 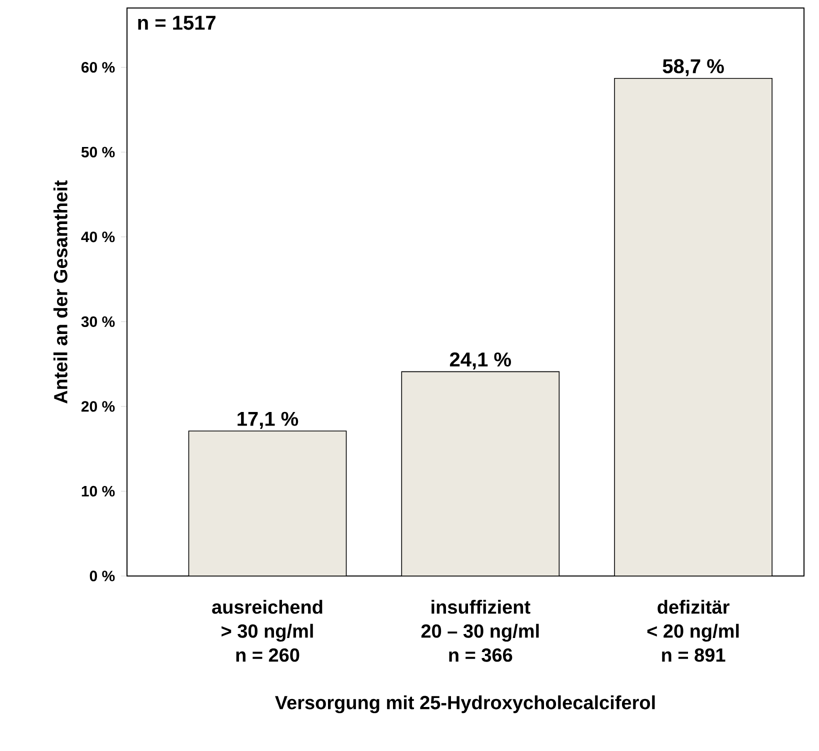 What do you see at coordinates (693, 67) in the screenshot?
I see `data-label: 58,7 %` at bounding box center [693, 67].